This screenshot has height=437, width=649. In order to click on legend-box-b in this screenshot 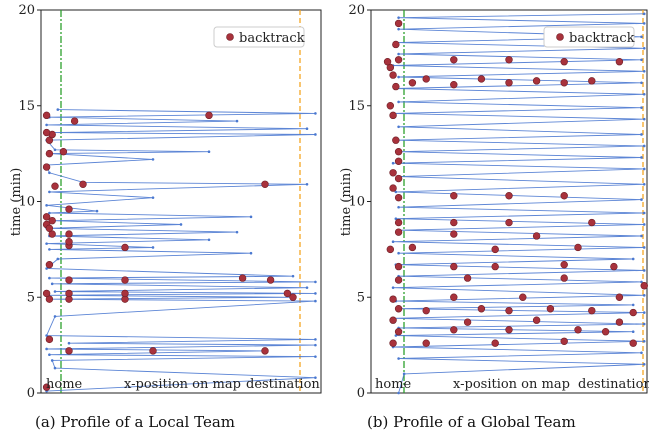, I will do `click(589, 37)`.